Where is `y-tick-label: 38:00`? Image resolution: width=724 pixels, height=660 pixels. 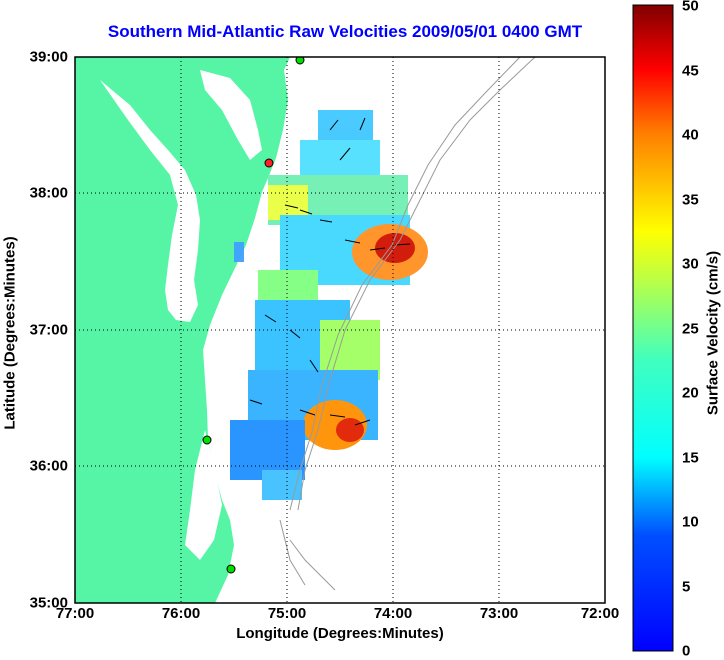
y-tick-label: 38:00 is located at coordinates (48, 193).